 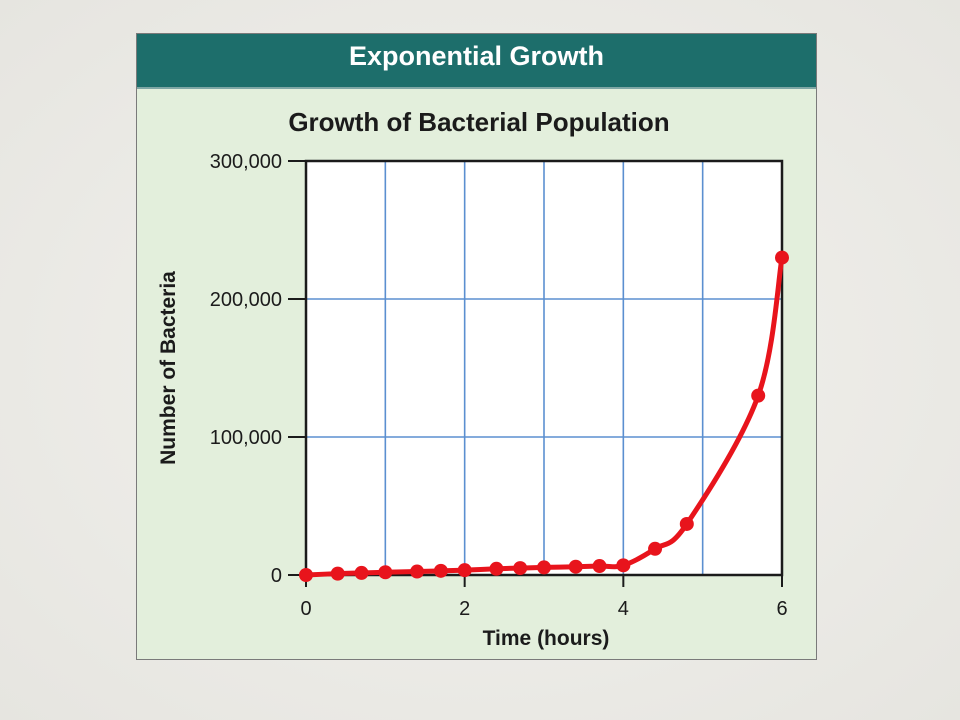 I want to click on x-tick-label: 6, so click(x=781, y=609).